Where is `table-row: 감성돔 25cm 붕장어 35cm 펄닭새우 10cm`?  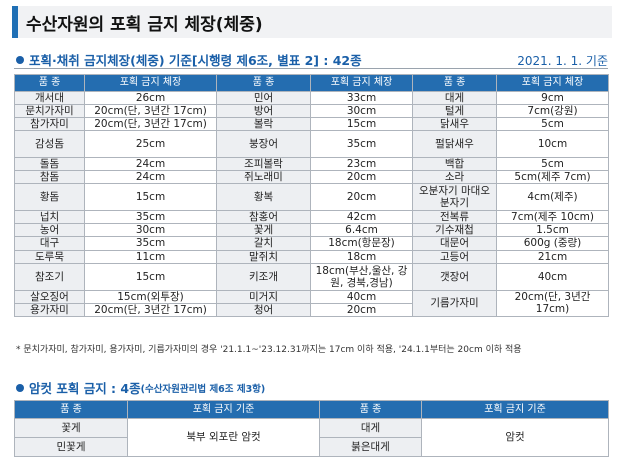
table-row: 감성돔 25cm 붕장어 35cm 펄닭새우 10cm is located at coordinates (311, 144).